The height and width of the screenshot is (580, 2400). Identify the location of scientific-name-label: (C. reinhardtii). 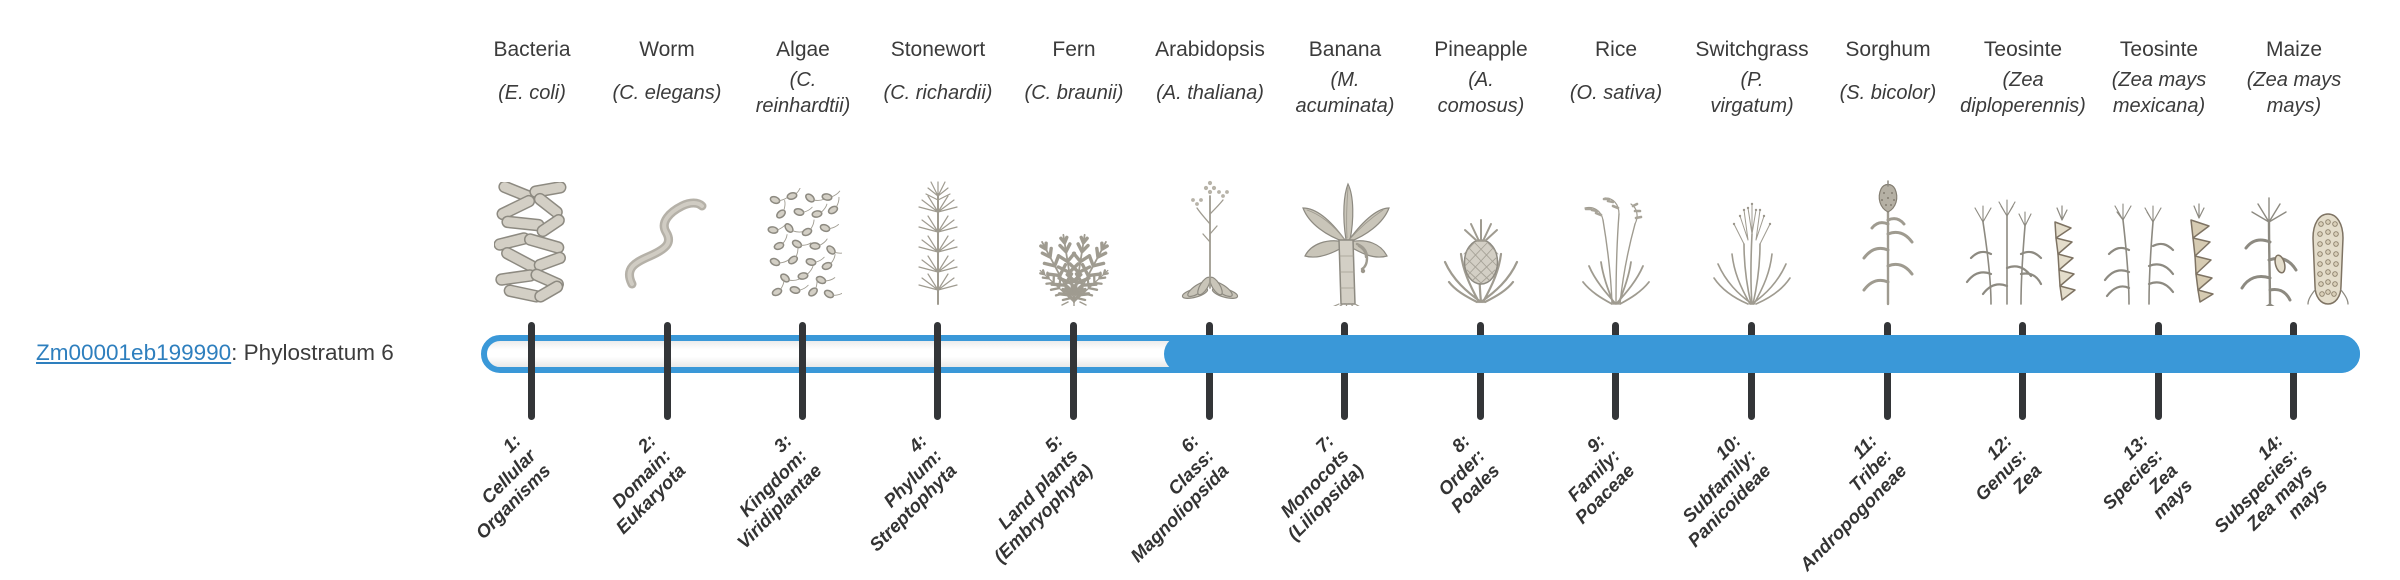
(803, 93).